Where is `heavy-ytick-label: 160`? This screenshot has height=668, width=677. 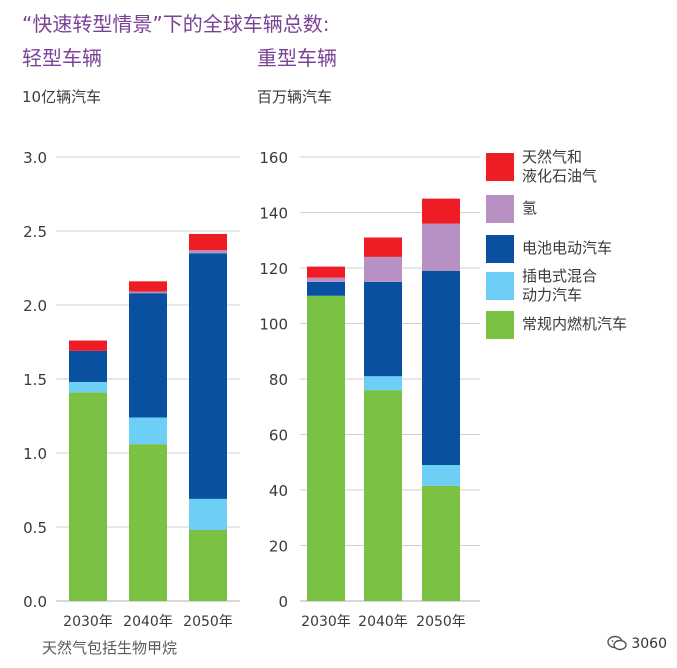 heavy-ytick-label: 160 is located at coordinates (273, 158).